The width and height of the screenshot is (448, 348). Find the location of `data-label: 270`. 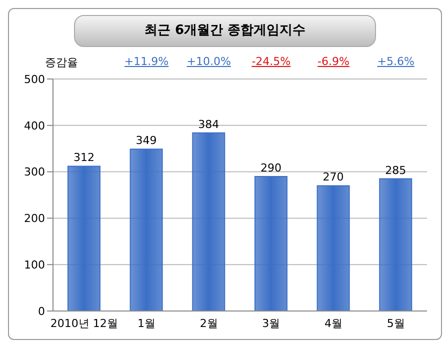

data-label: 270 is located at coordinates (333, 177).